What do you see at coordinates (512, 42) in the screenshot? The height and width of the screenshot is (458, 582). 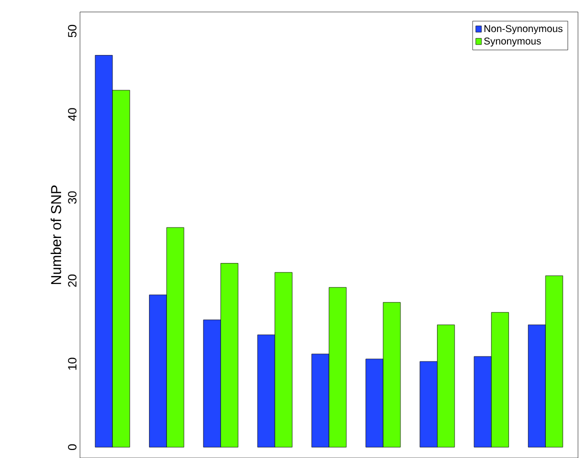 I see `legend-label: Synonymous` at bounding box center [512, 42].